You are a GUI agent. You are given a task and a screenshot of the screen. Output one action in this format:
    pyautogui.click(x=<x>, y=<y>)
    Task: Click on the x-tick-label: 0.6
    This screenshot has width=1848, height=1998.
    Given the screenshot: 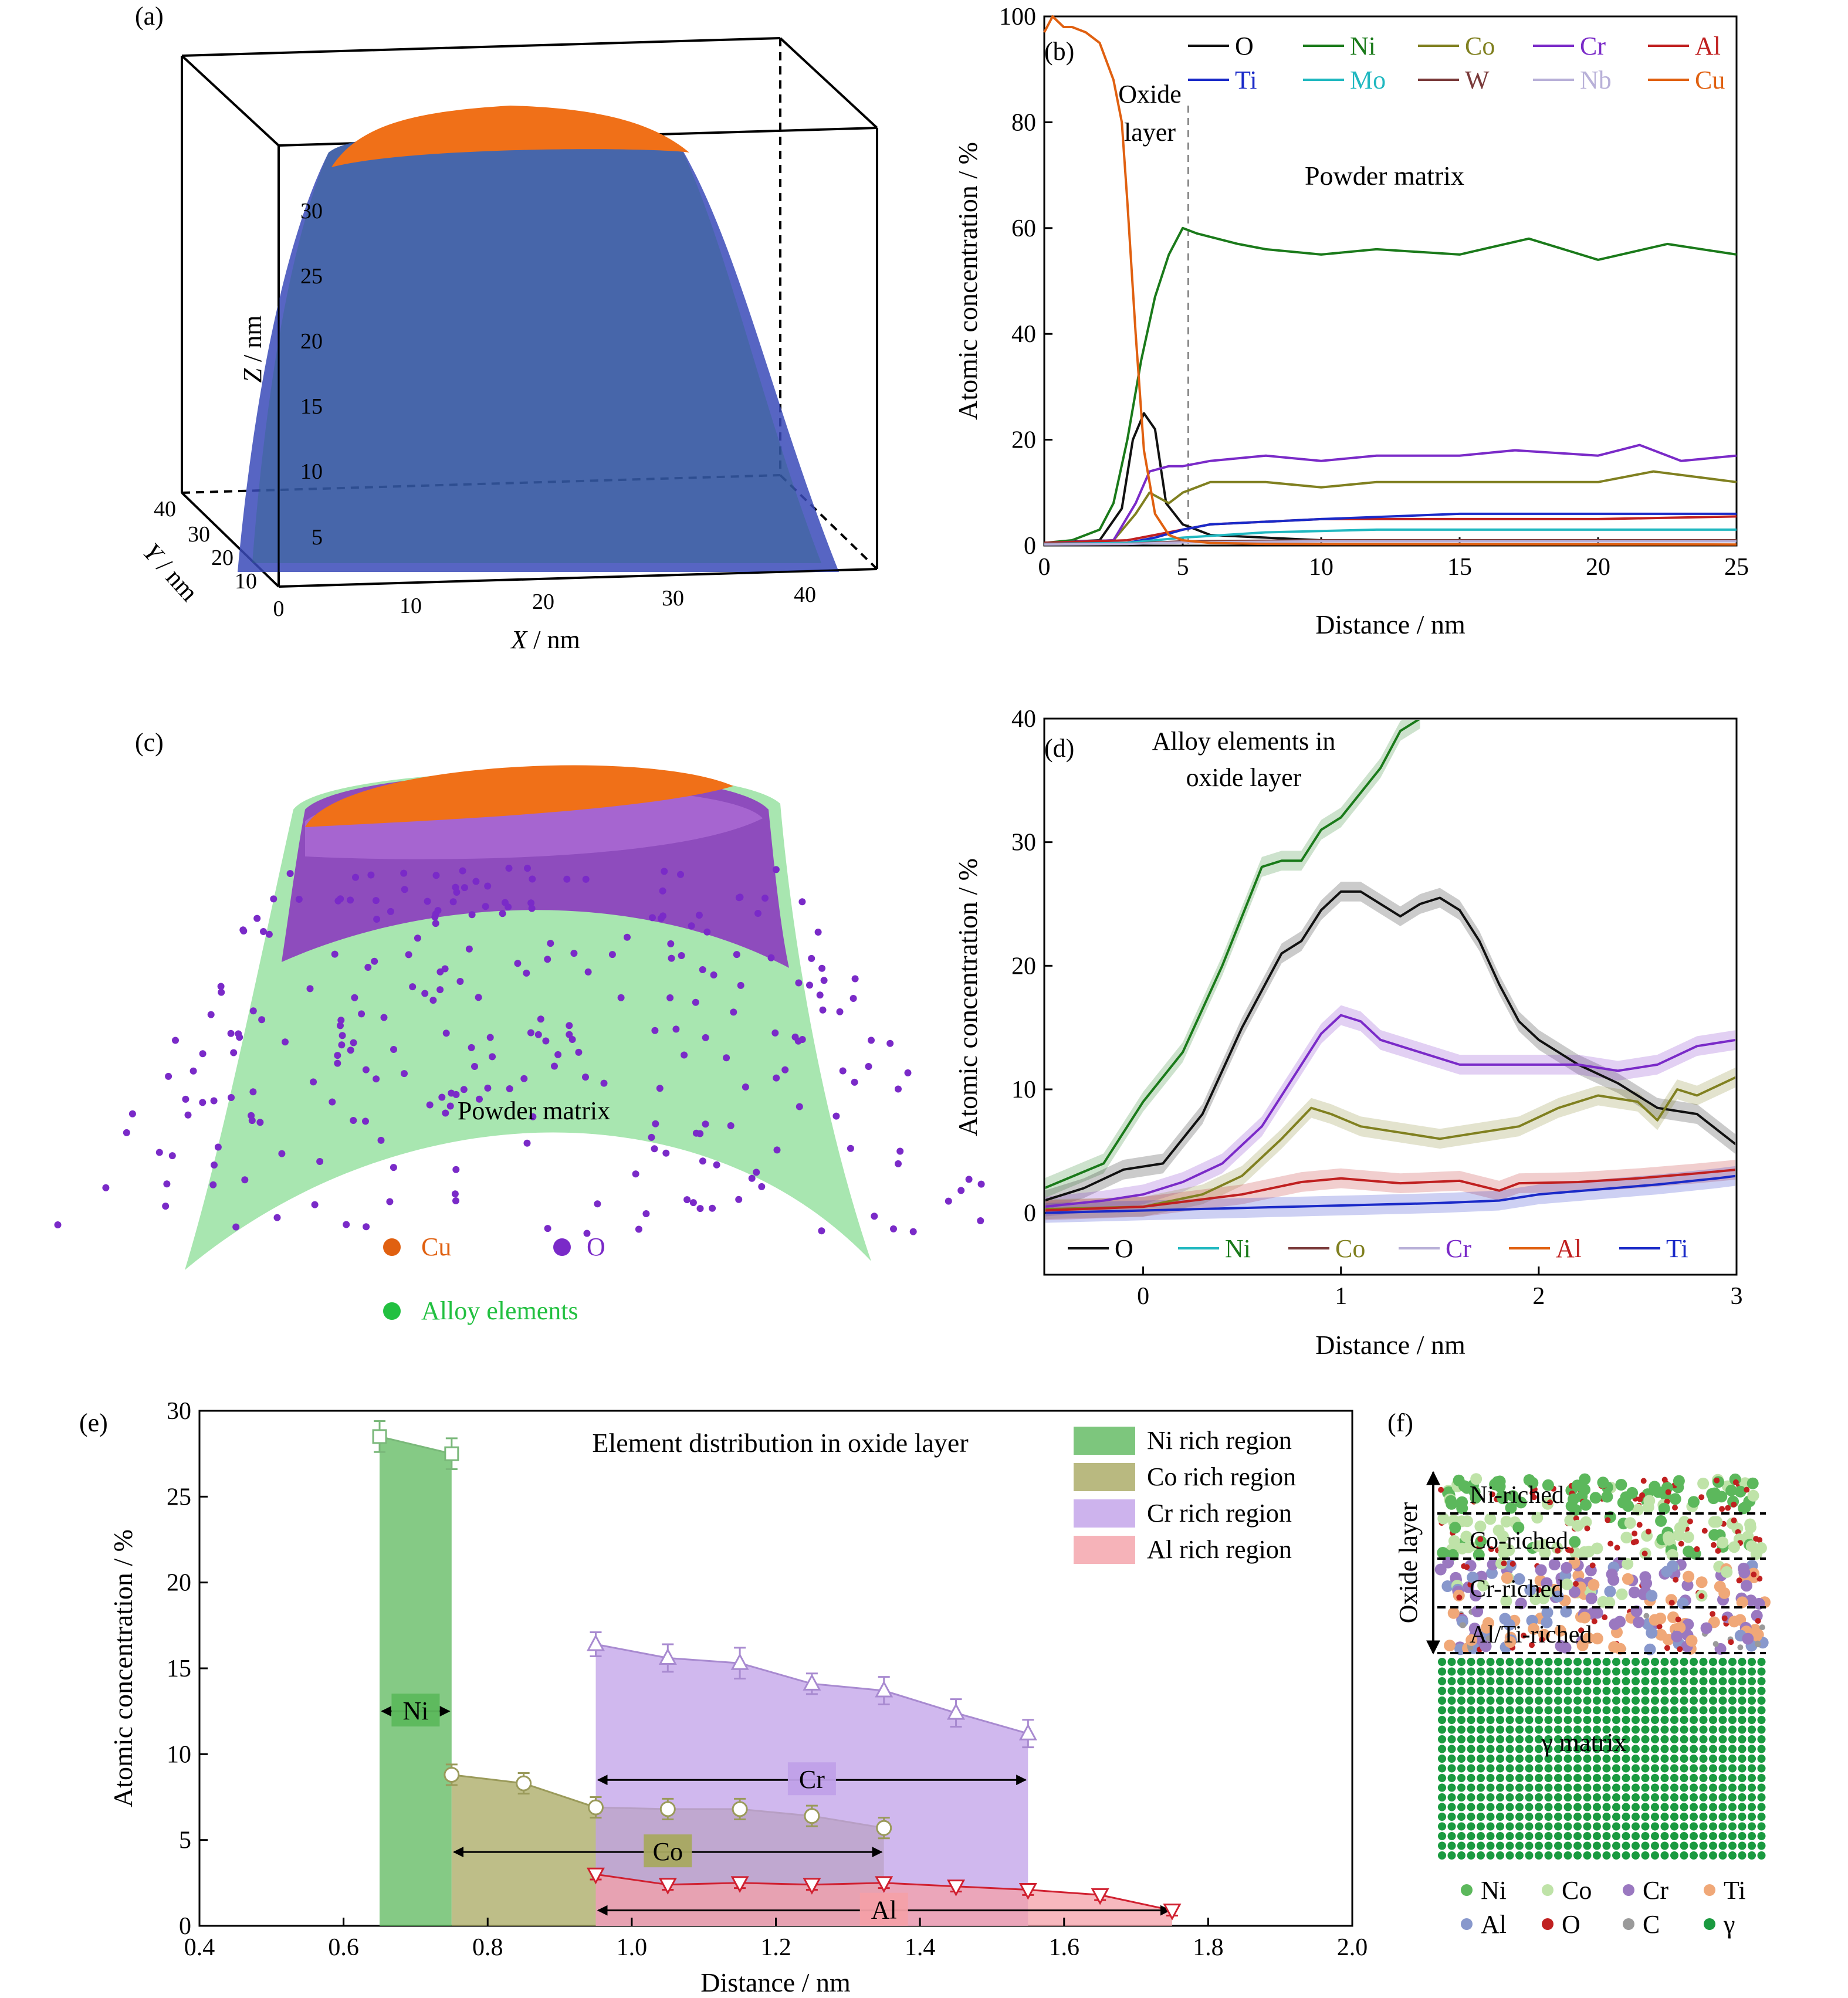 What is the action you would take?
    pyautogui.click(x=343, y=1948)
    